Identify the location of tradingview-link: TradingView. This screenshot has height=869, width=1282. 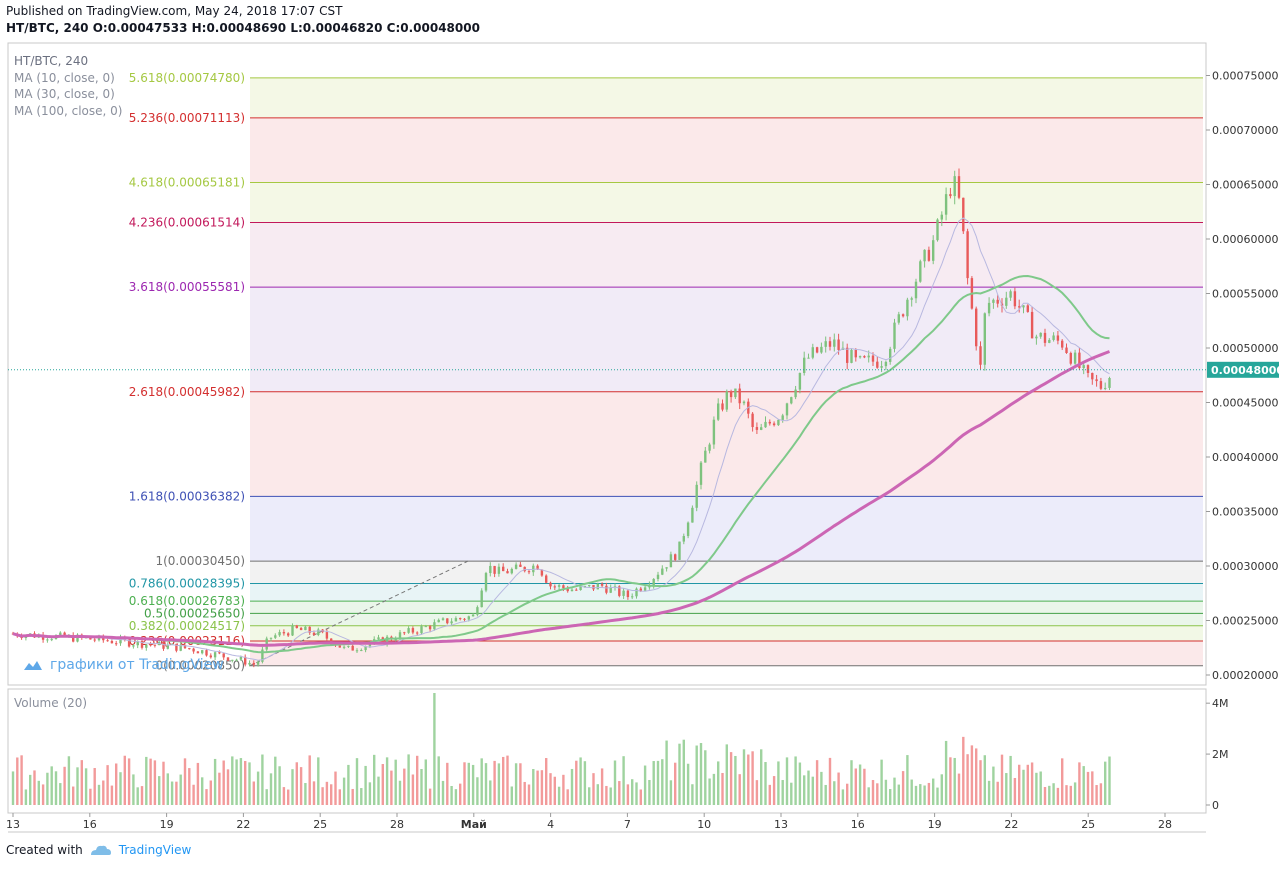
(155, 850).